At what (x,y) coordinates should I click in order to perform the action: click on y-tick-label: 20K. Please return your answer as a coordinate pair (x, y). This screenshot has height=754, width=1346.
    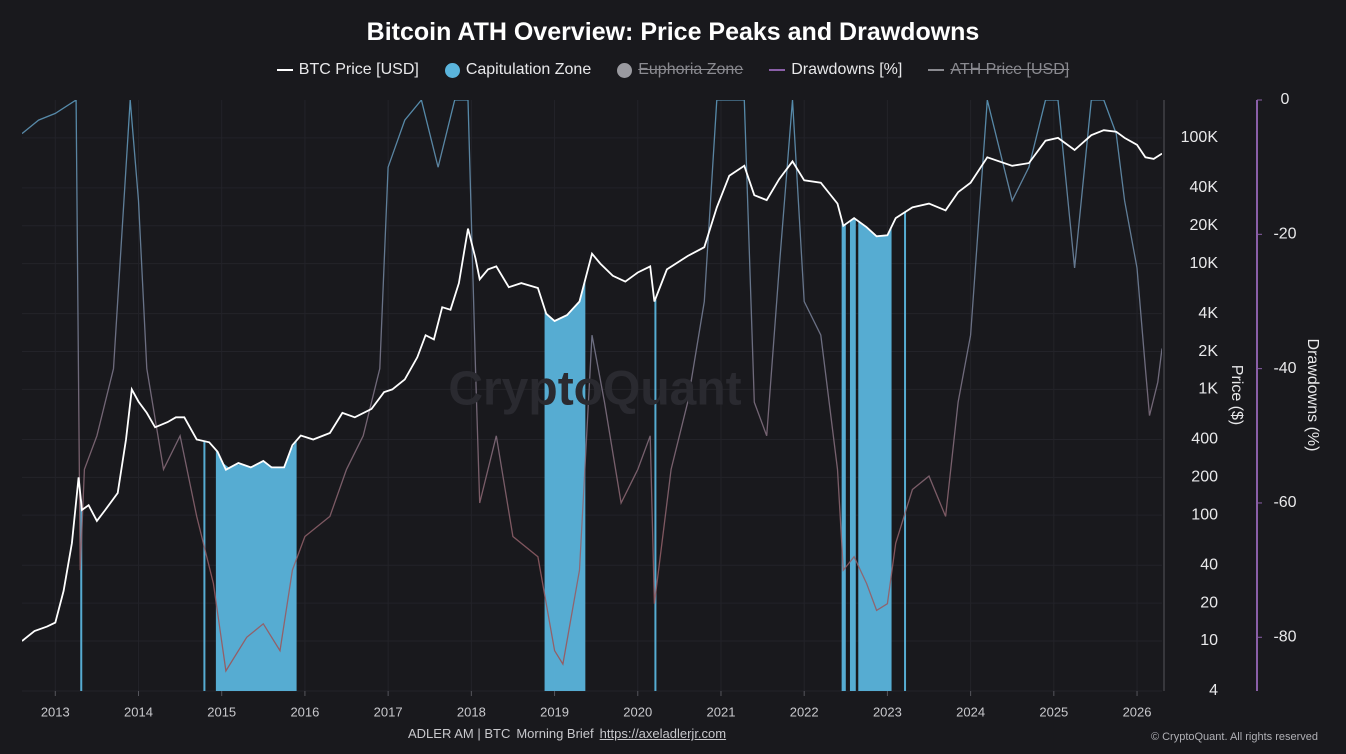
    Looking at the image, I should click on (1204, 225).